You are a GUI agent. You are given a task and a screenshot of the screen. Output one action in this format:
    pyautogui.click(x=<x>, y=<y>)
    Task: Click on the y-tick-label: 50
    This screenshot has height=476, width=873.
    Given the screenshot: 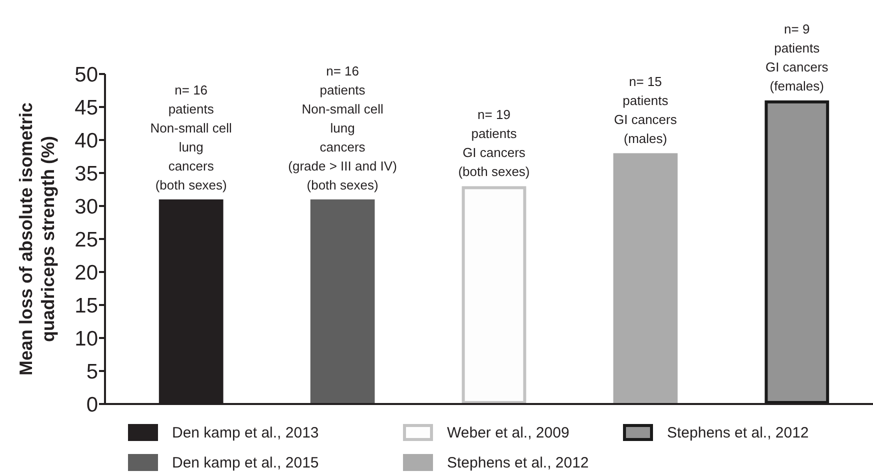 What is the action you would take?
    pyautogui.click(x=86, y=74)
    